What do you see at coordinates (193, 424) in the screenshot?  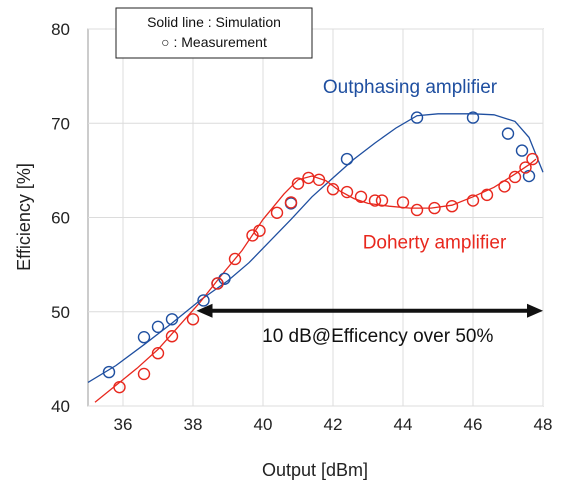 I see `x-tick-label: 38` at bounding box center [193, 424].